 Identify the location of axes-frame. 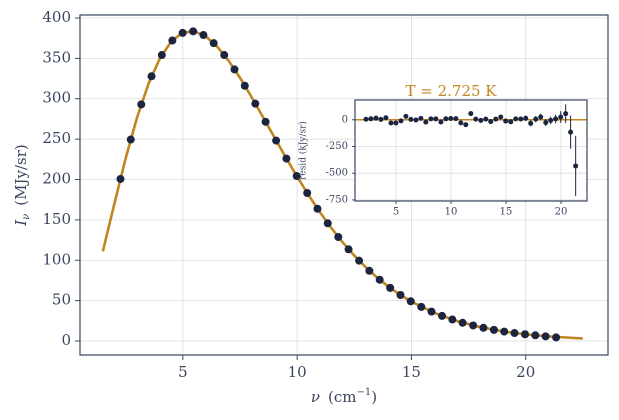
(471, 150).